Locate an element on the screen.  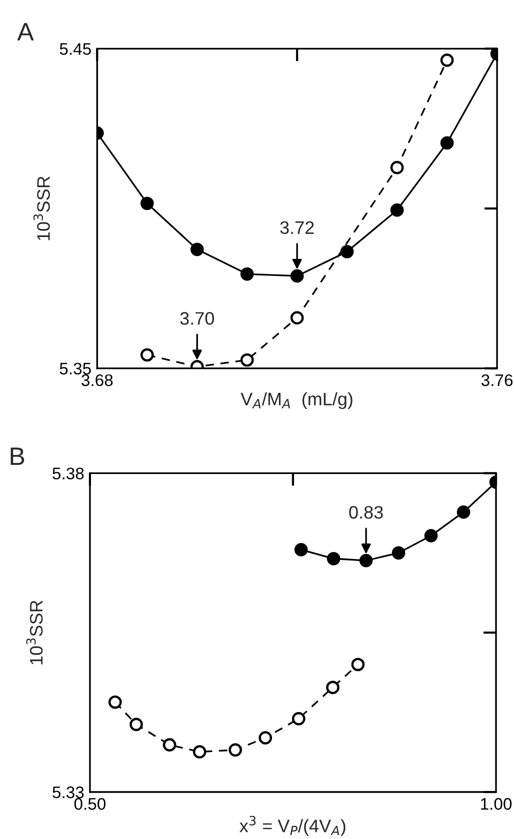
y-tick-label: 5.45 is located at coordinates (75, 49).